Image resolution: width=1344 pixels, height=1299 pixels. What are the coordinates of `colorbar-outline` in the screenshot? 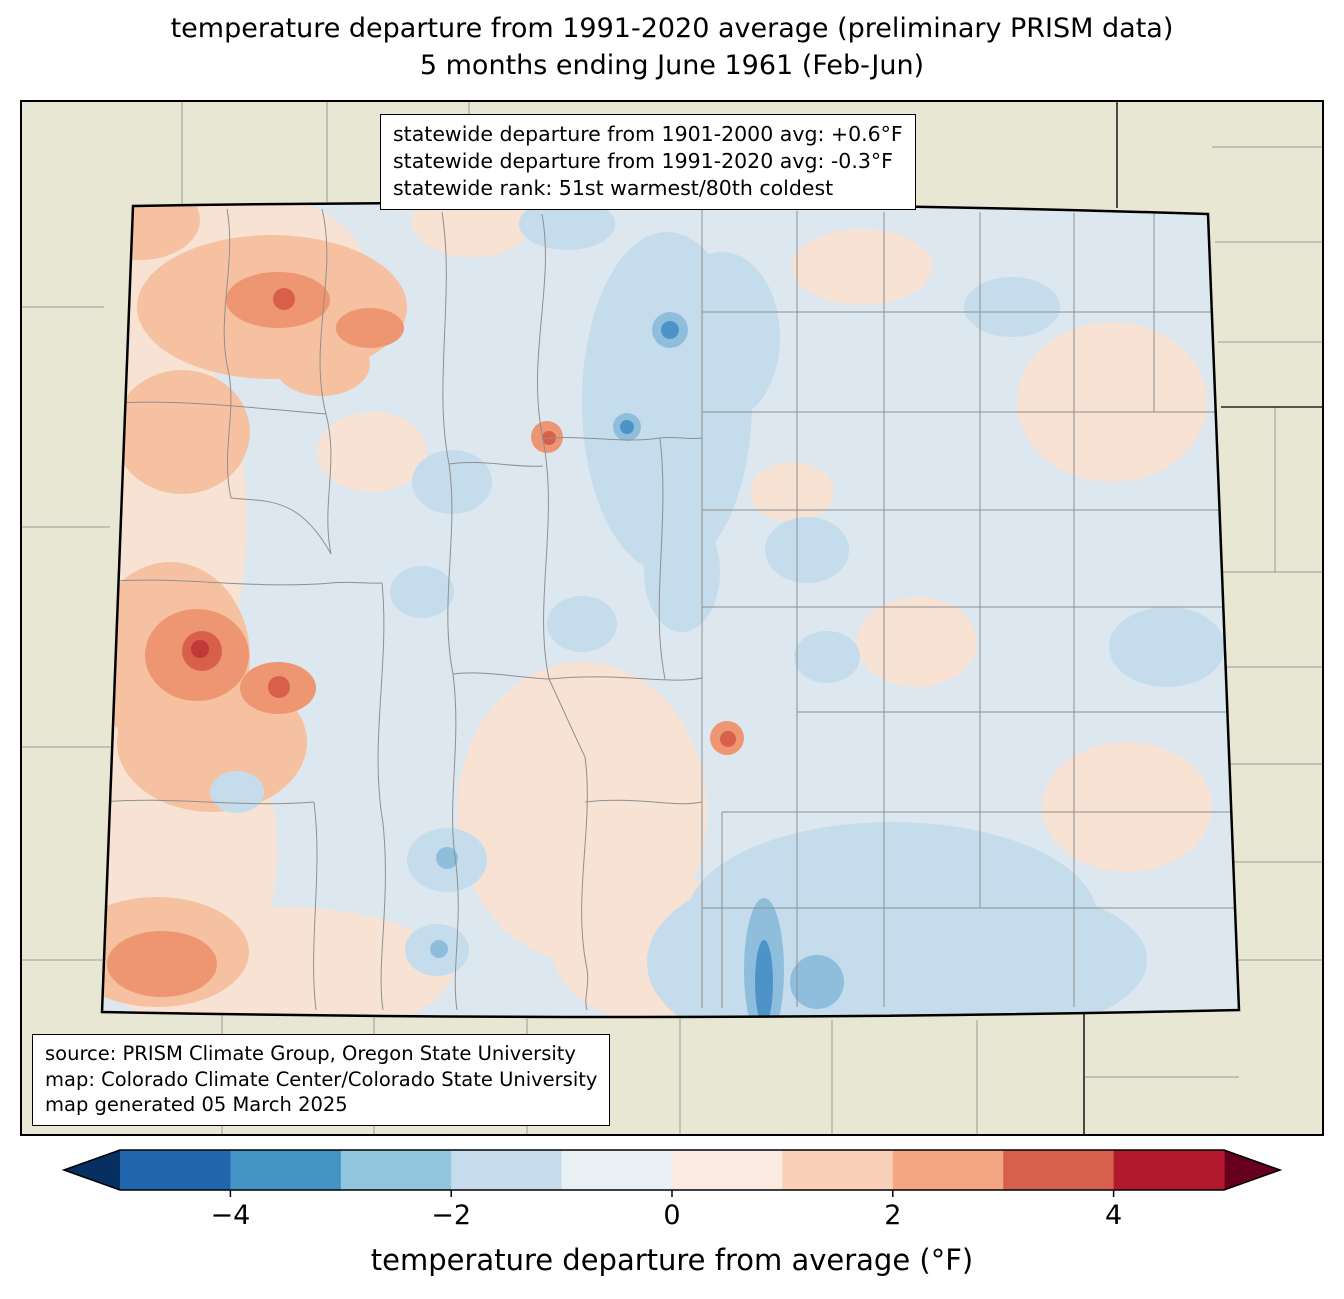 It's located at (672, 1170).